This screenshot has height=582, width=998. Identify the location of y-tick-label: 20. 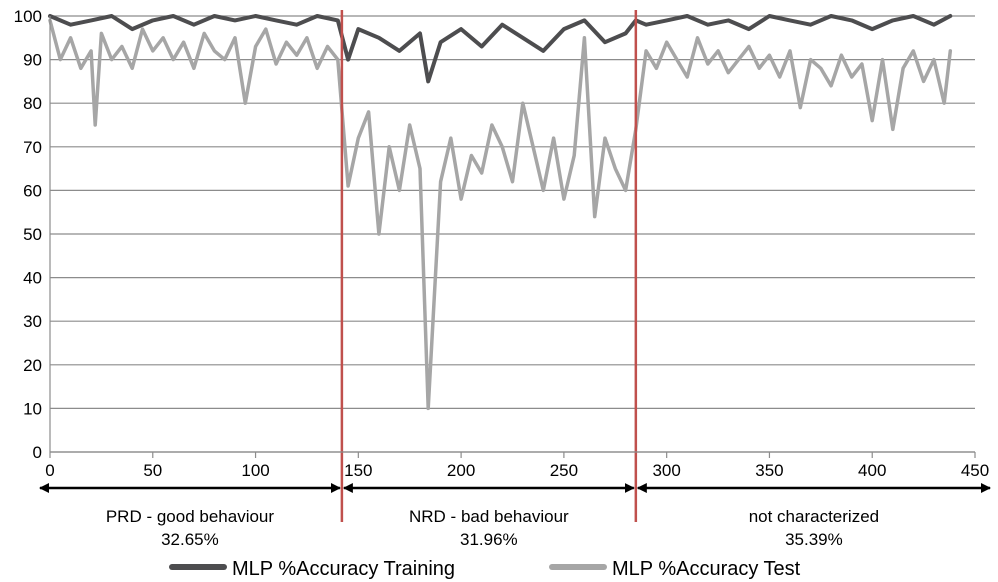
(32, 365).